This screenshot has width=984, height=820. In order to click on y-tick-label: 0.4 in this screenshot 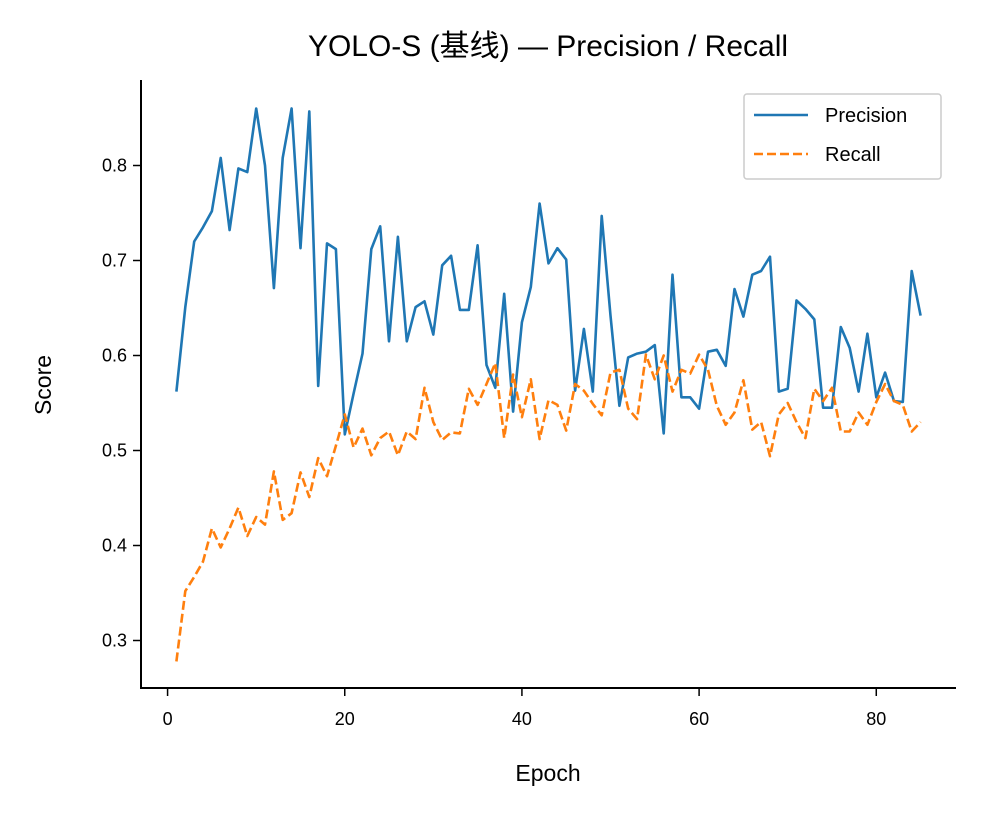, I will do `click(114, 546)`.